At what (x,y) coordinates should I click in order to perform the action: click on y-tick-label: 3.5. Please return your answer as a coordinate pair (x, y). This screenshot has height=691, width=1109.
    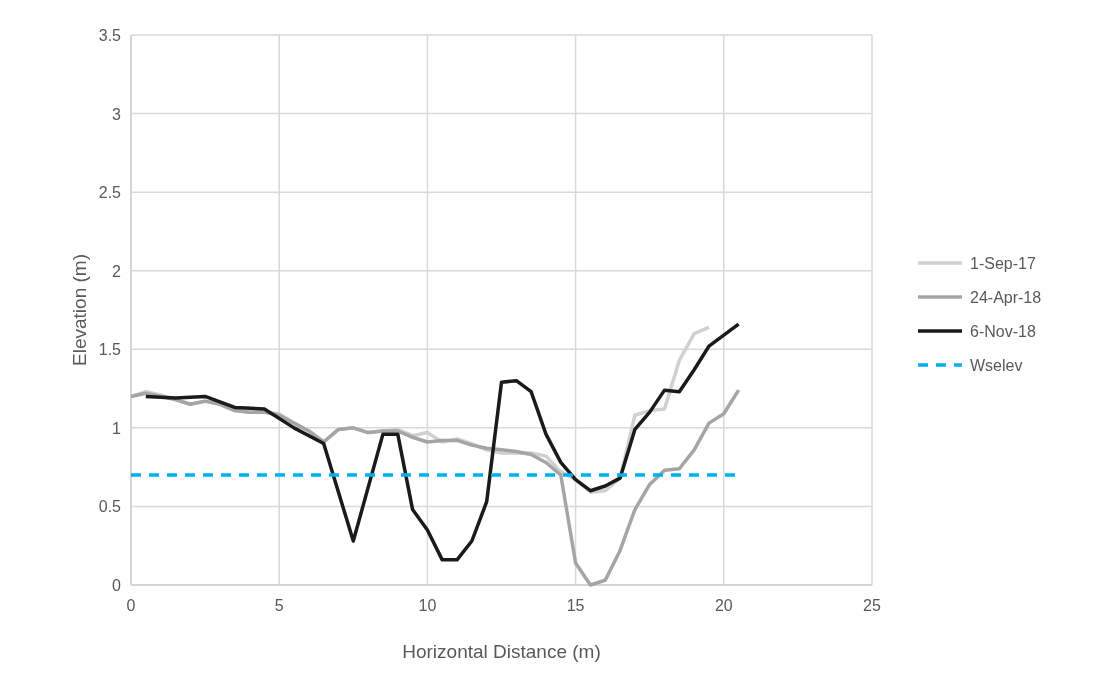
    Looking at the image, I should click on (110, 35).